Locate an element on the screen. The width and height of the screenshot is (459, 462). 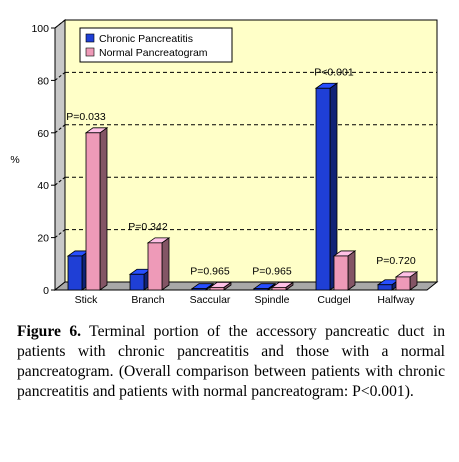
x-tick-label: Saccular is located at coordinates (210, 300).